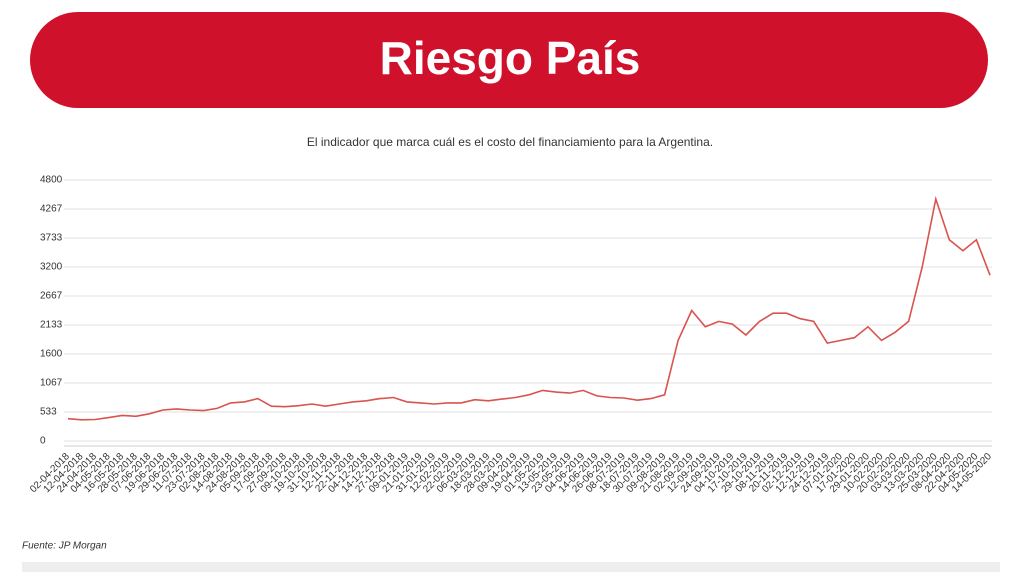 The height and width of the screenshot is (577, 1024). What do you see at coordinates (43, 441) in the screenshot?
I see `y-tick-label: 0` at bounding box center [43, 441].